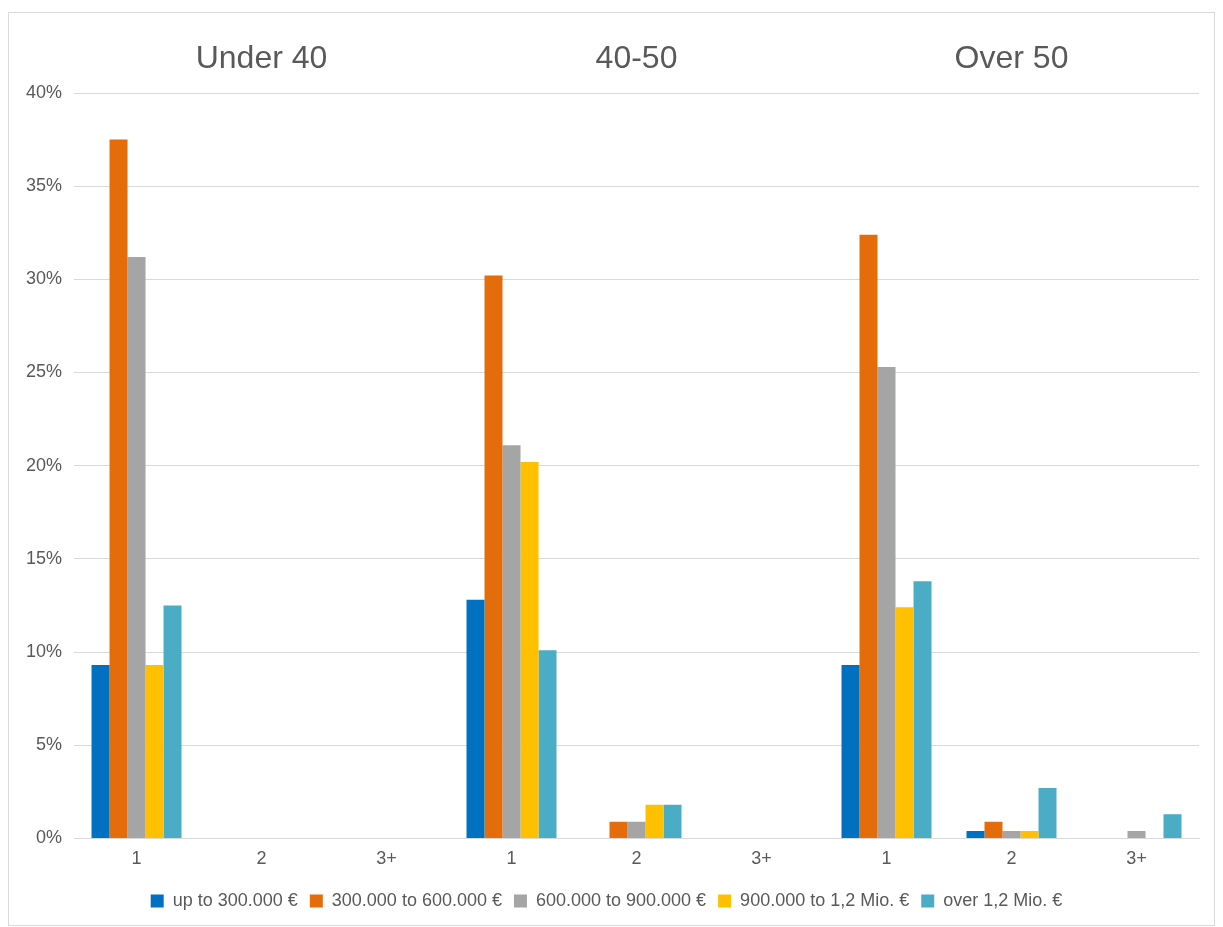 This screenshot has height=927, width=1223. What do you see at coordinates (1003, 899) in the screenshot?
I see `legend-label: over 1,2 Mio. €` at bounding box center [1003, 899].